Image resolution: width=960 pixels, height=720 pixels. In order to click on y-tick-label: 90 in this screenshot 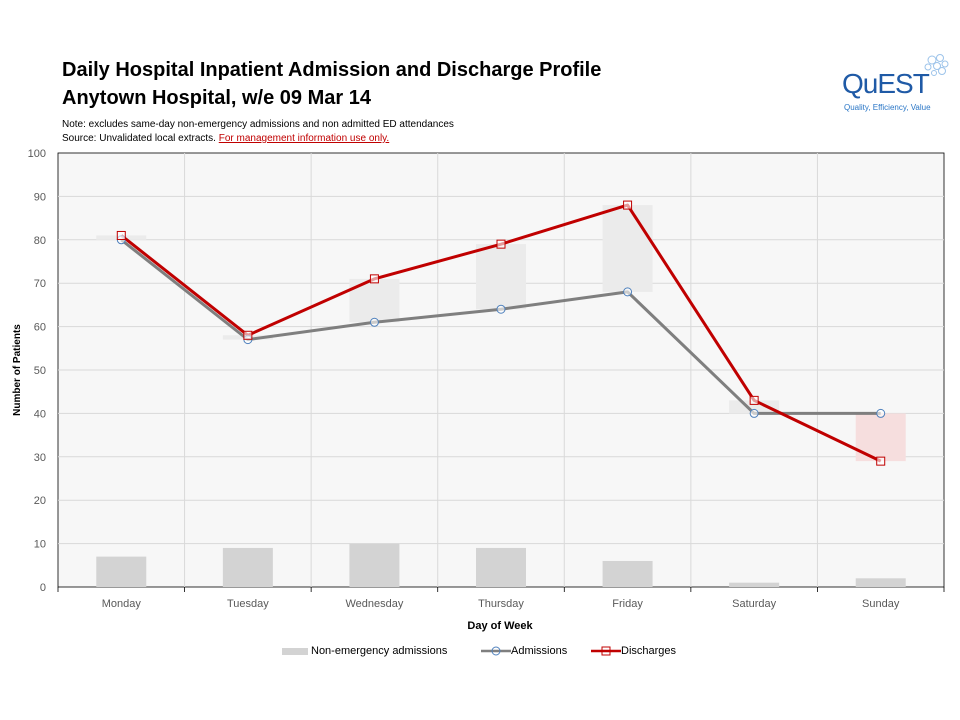, I will do `click(40, 197)`.